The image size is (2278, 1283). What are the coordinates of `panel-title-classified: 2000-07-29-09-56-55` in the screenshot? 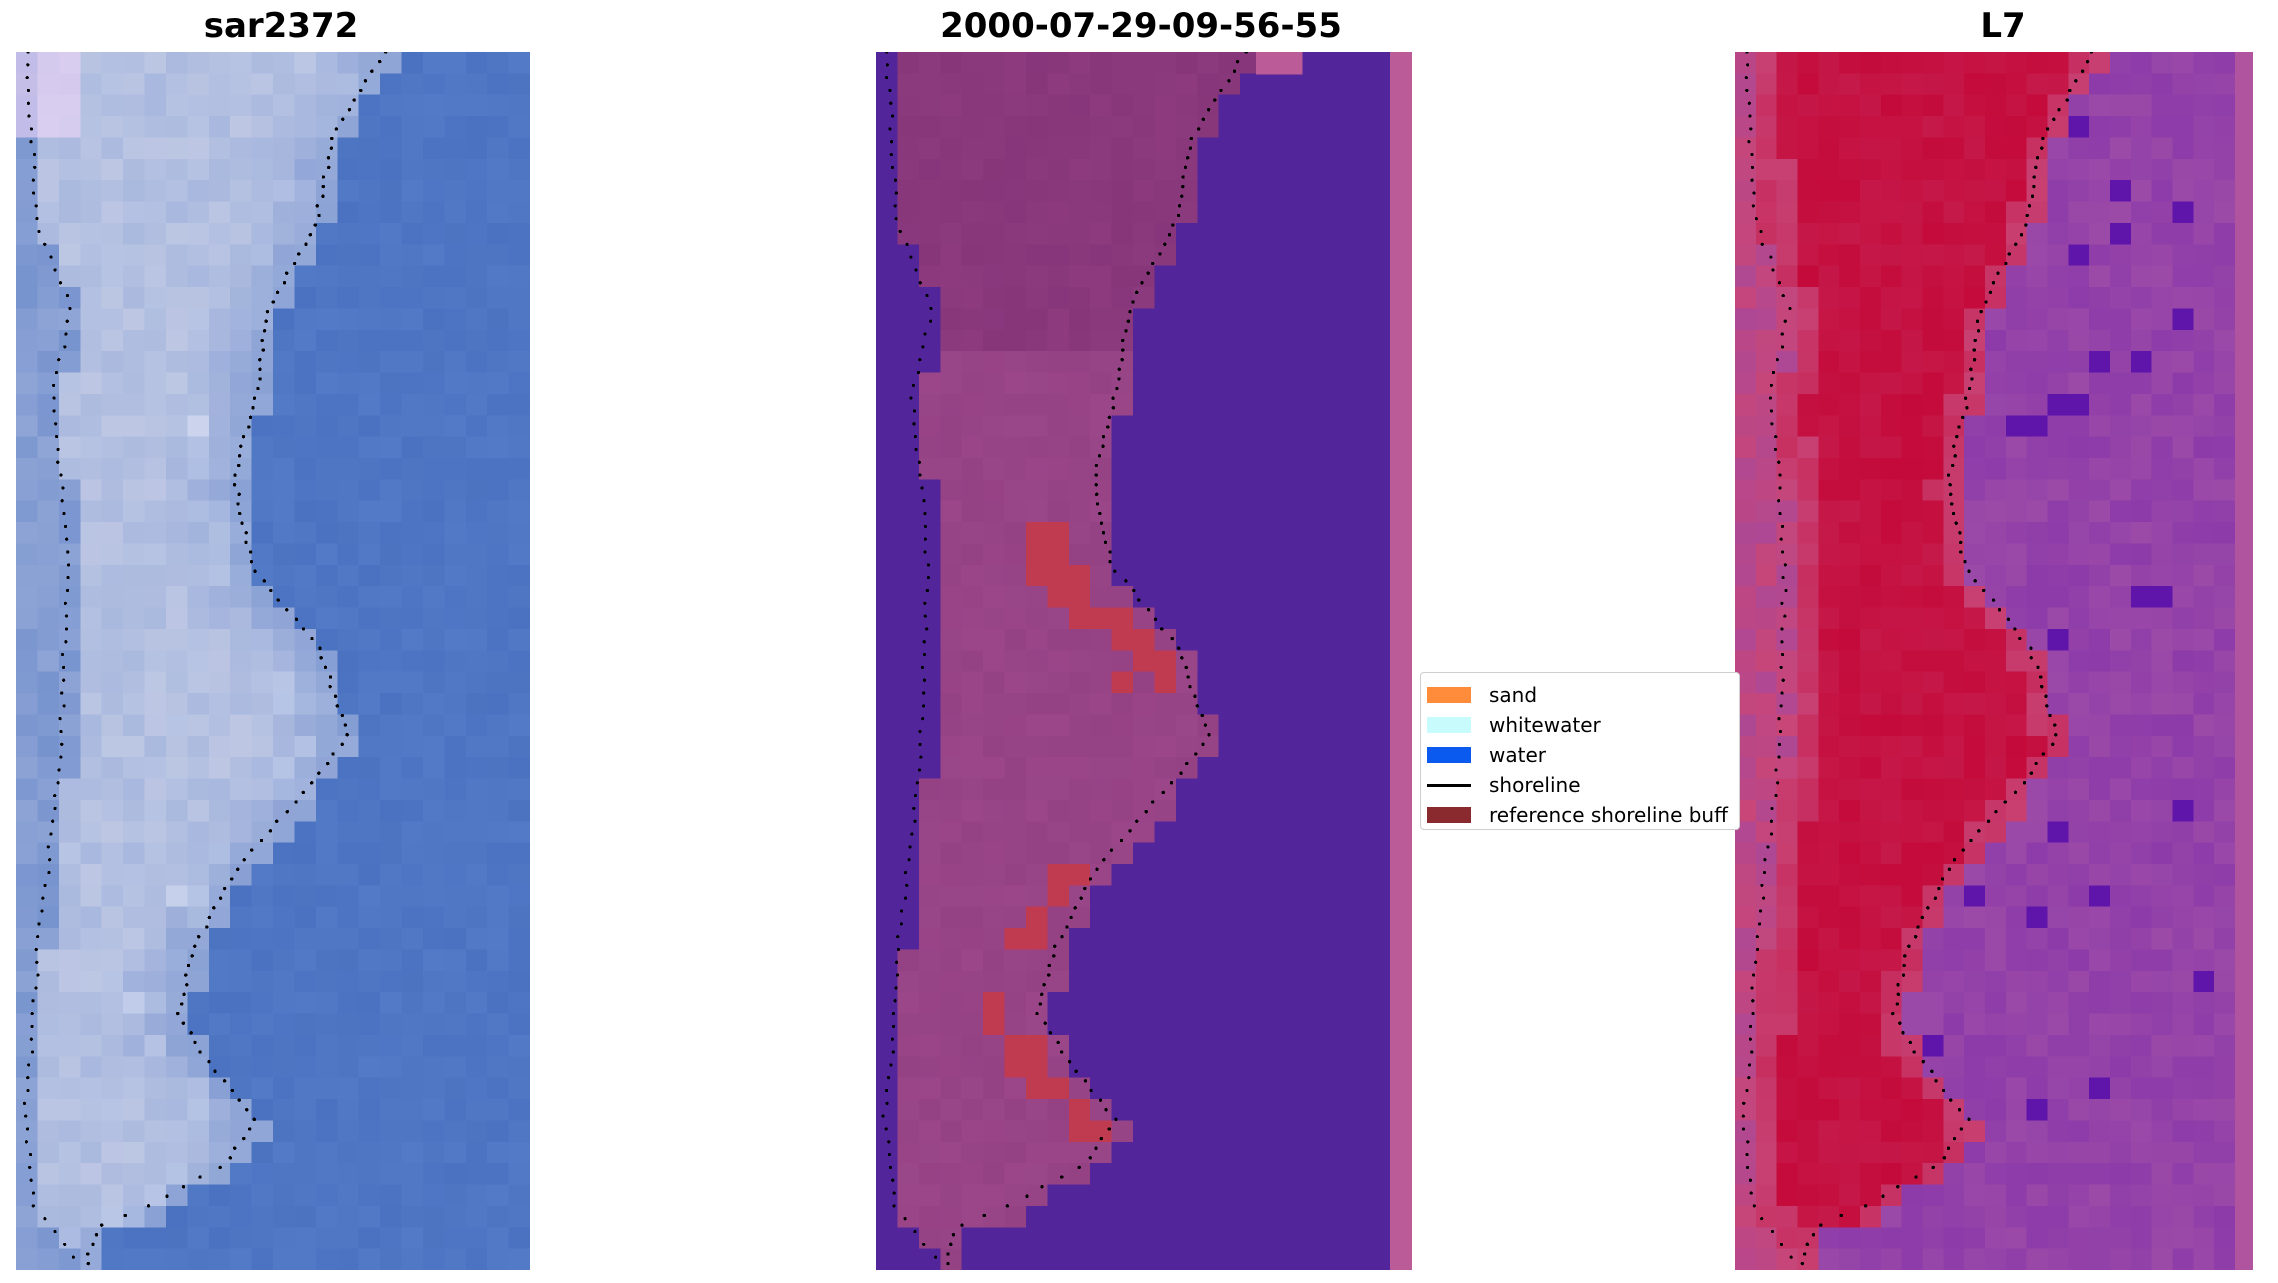 It's located at (1141, 26).